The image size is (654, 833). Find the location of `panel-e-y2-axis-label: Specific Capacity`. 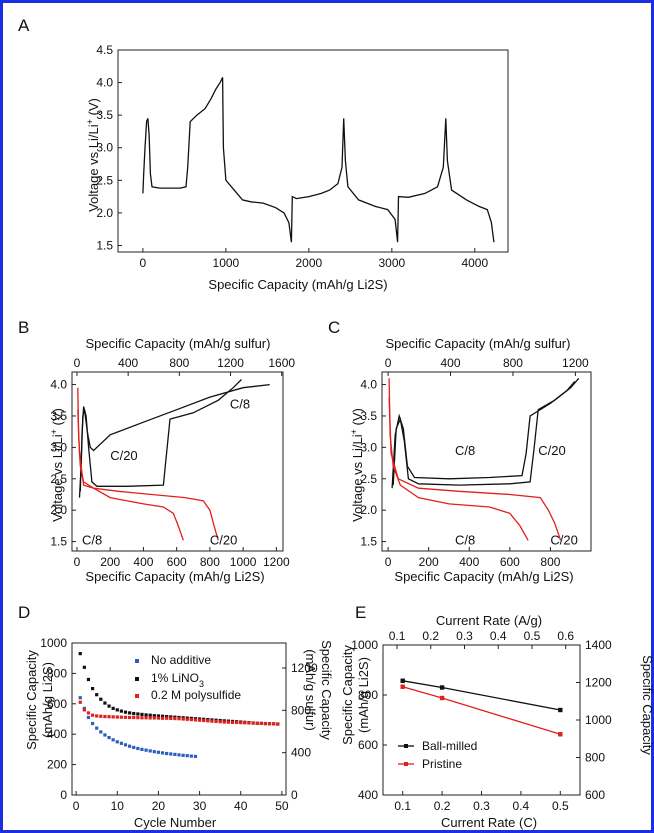

panel-e-y2-axis-label: Specific Capacity is located at coordinates (647, 705).